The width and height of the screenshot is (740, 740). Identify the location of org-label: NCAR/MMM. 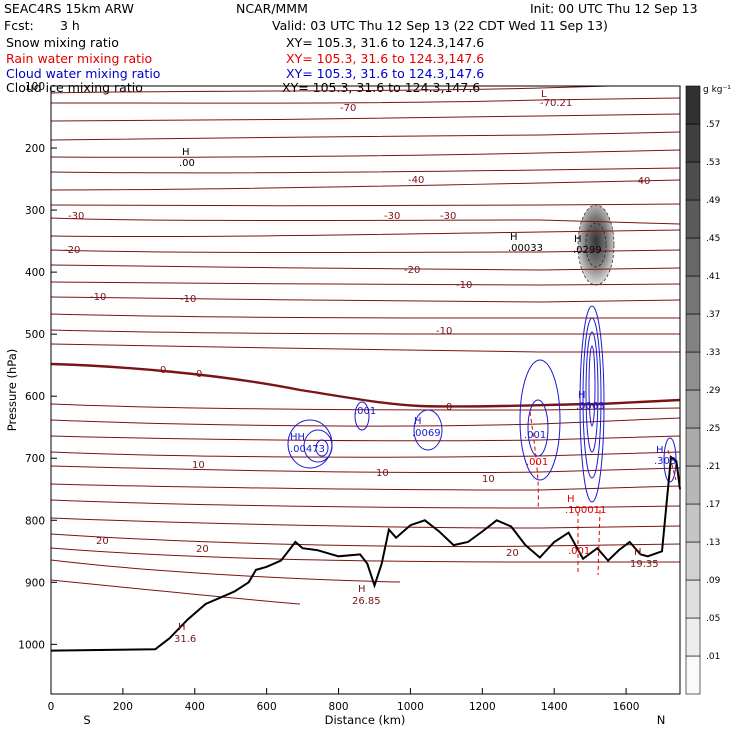
(272, 8).